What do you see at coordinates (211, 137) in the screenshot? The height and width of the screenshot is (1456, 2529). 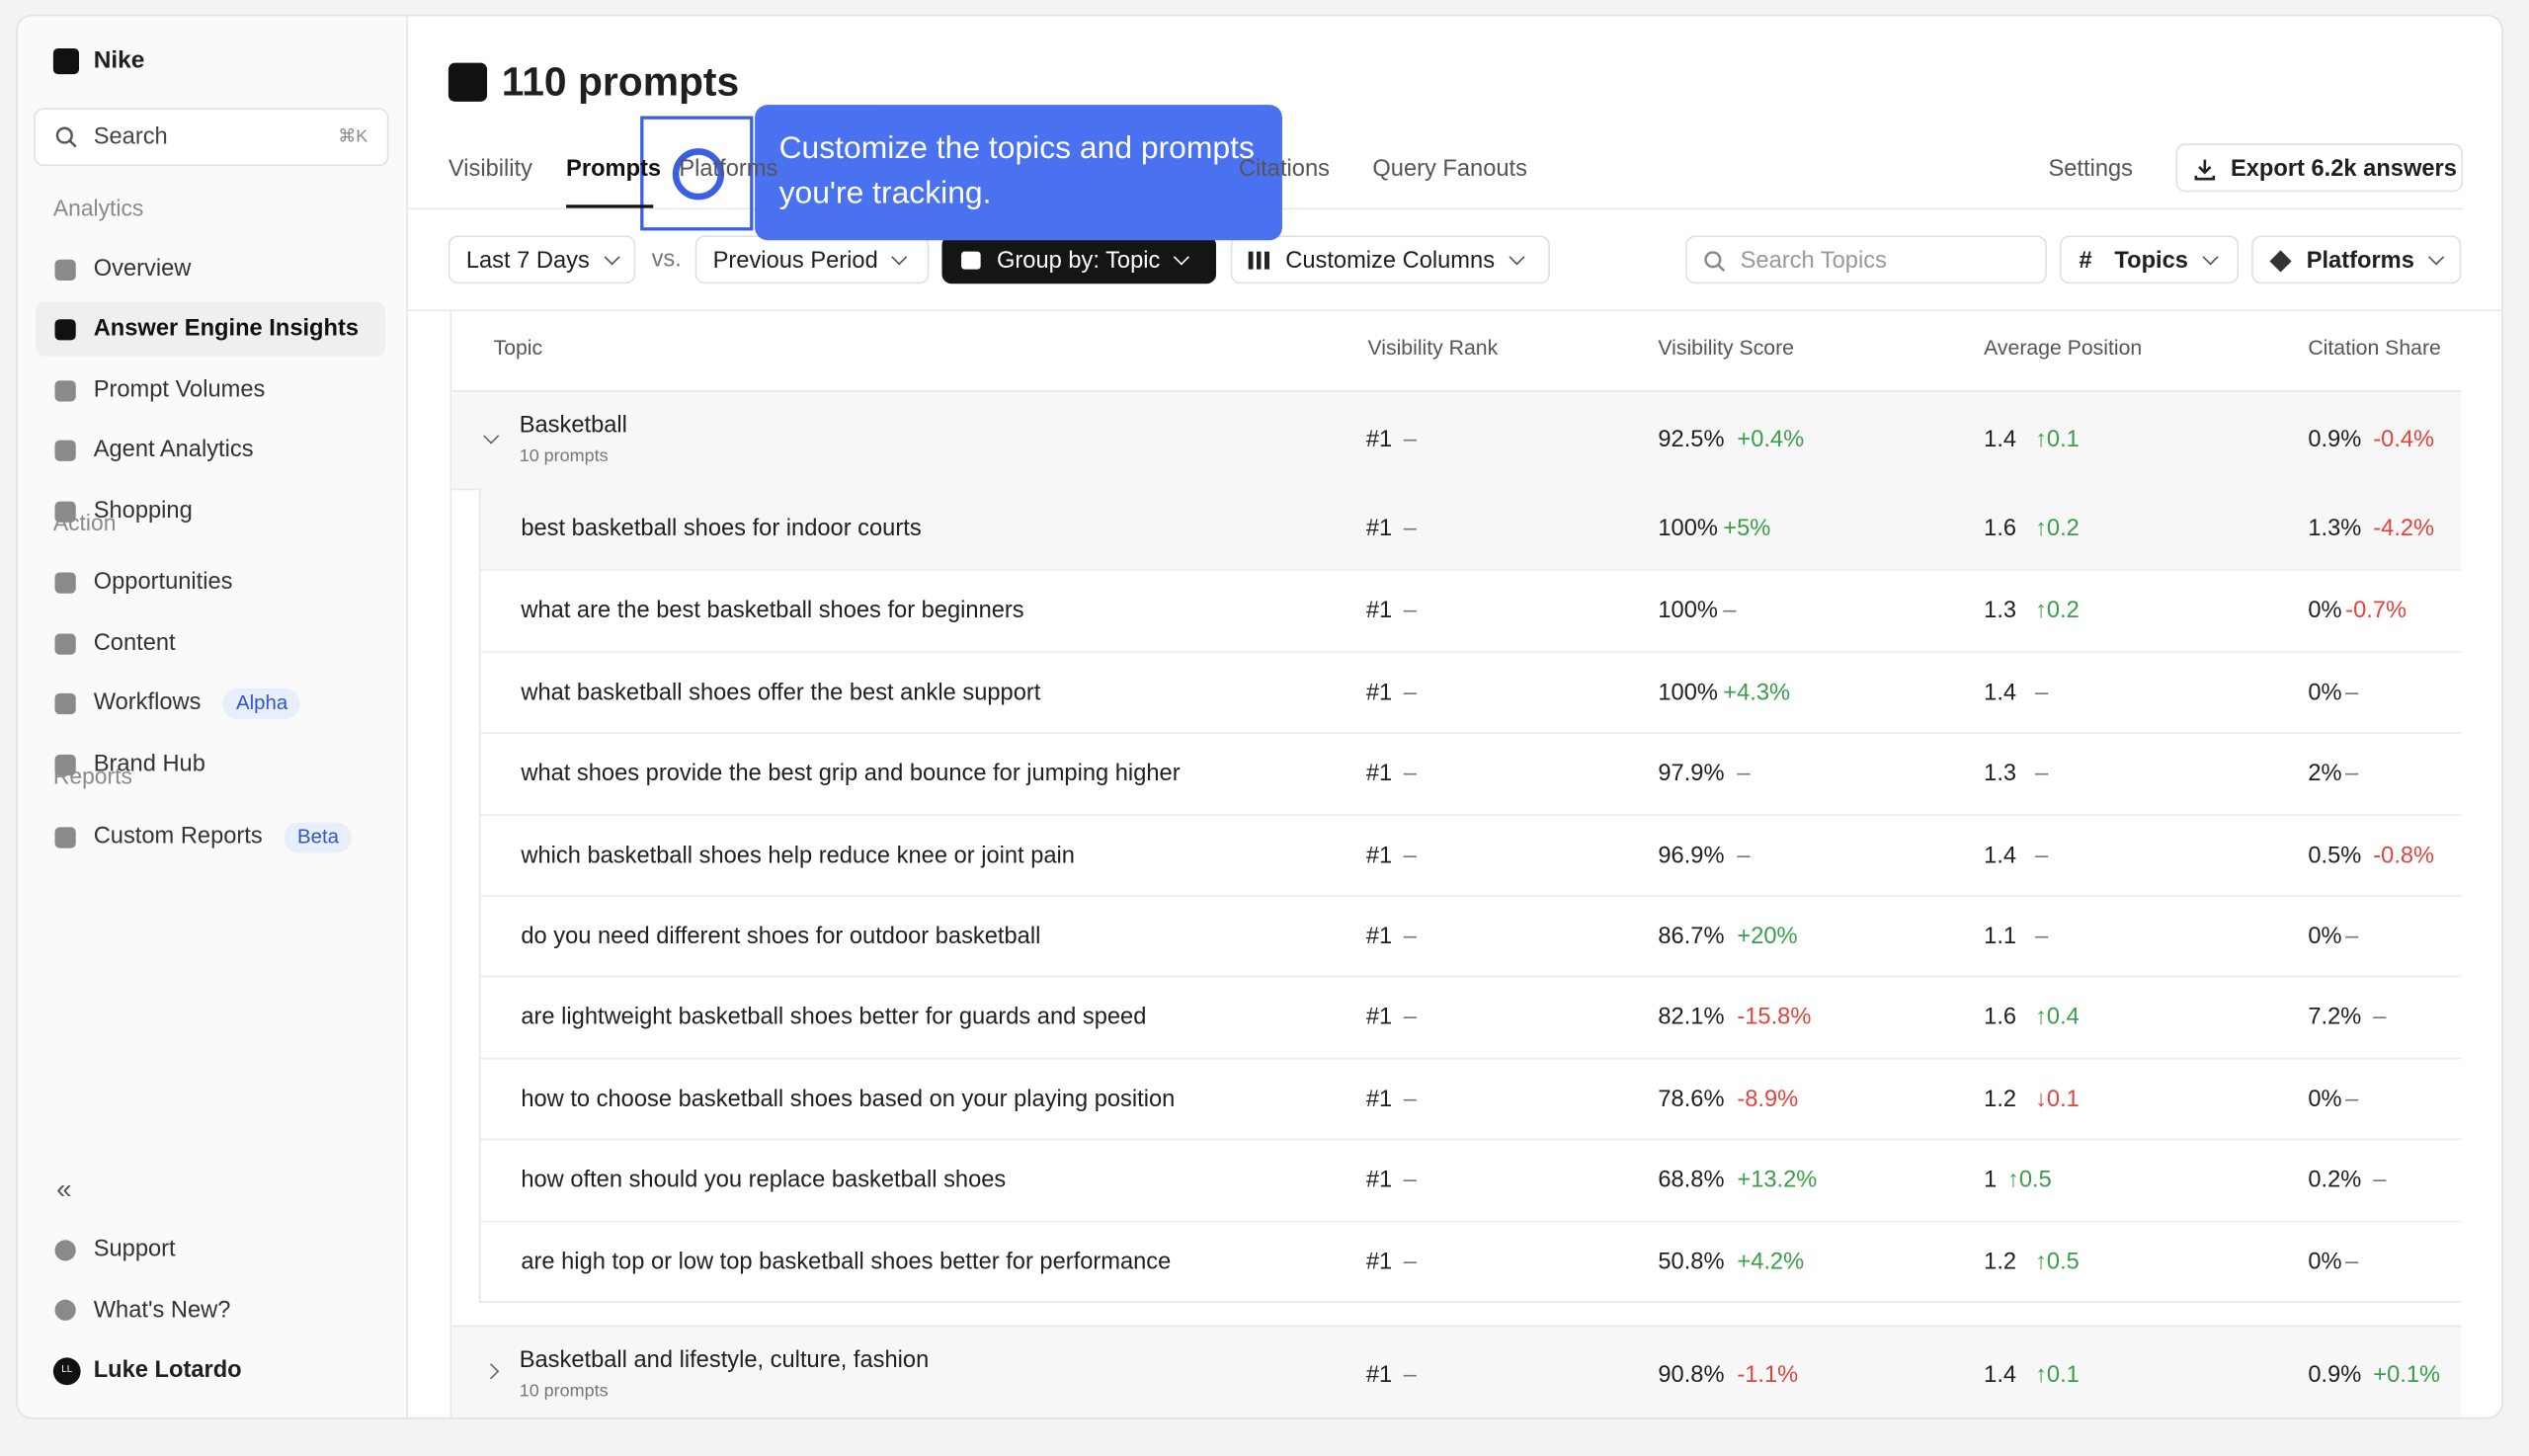 I see `search-box: Search ⌘K` at bounding box center [211, 137].